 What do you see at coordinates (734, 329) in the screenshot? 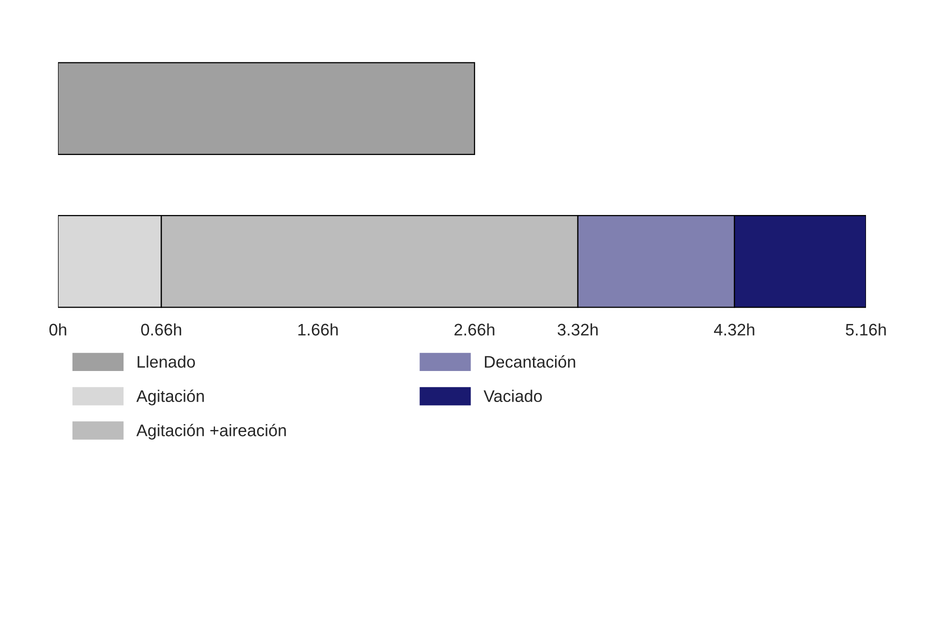
I see `x-tick-label: 4.32h` at bounding box center [734, 329].